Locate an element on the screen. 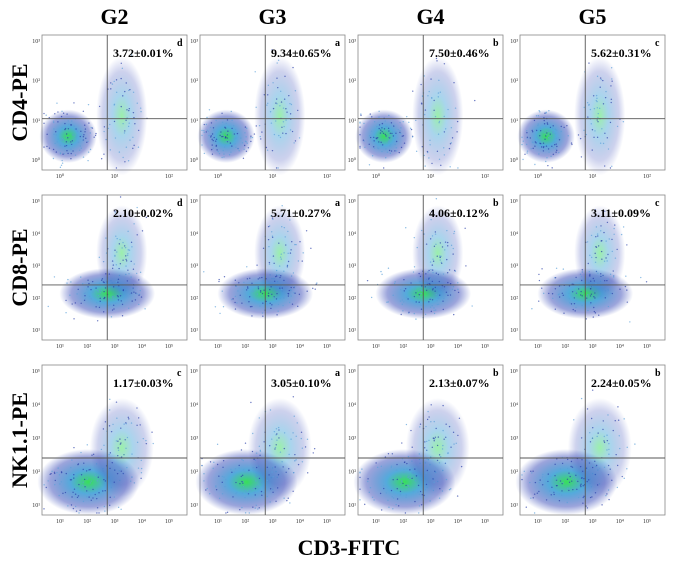 This screenshot has height=569, width=699. y-tick-label: 10² is located at coordinates (514, 82).